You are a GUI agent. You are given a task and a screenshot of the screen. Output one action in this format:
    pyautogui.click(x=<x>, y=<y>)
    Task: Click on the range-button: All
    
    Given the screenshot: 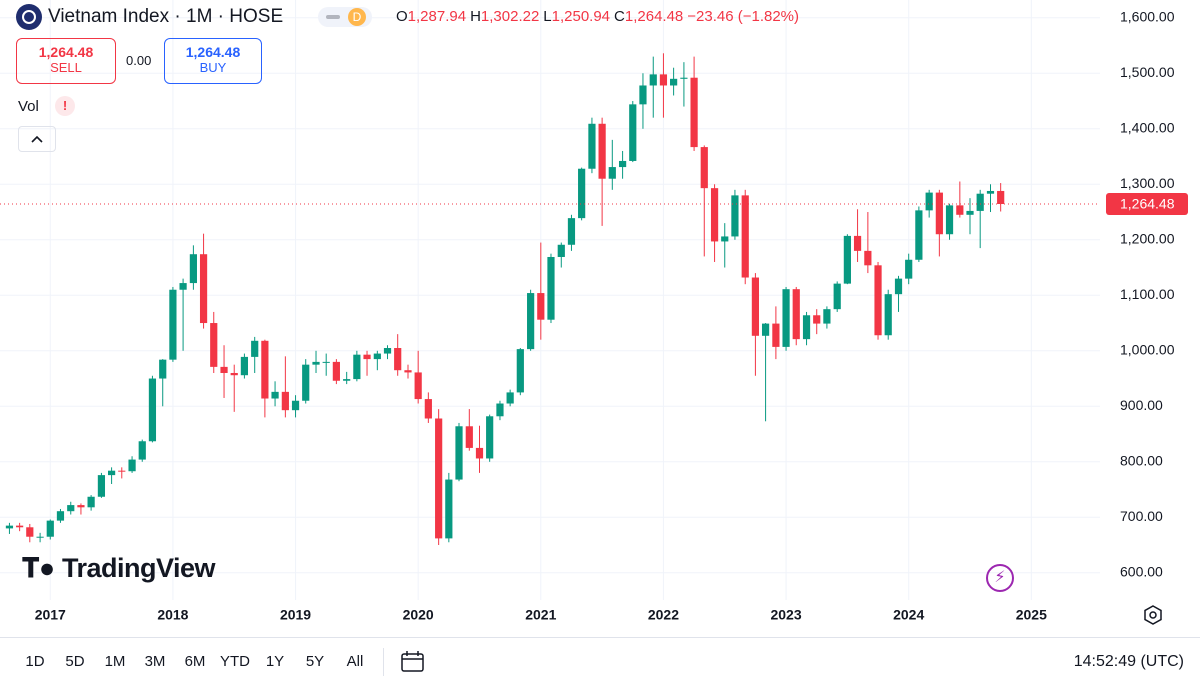 What is the action you would take?
    pyautogui.click(x=355, y=661)
    